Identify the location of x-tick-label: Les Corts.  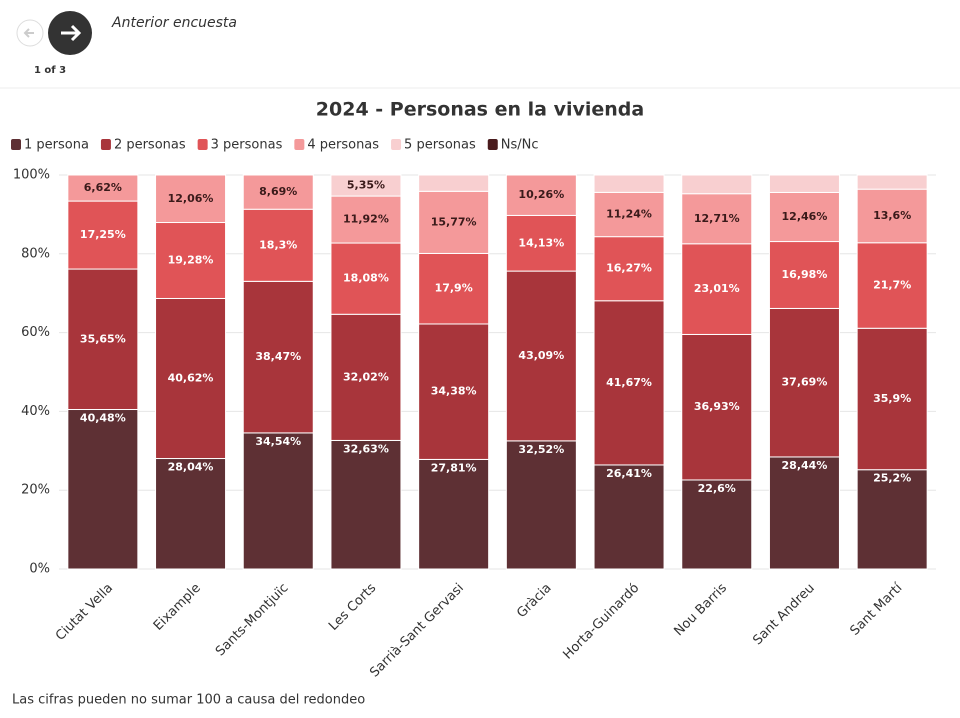
(352, 607).